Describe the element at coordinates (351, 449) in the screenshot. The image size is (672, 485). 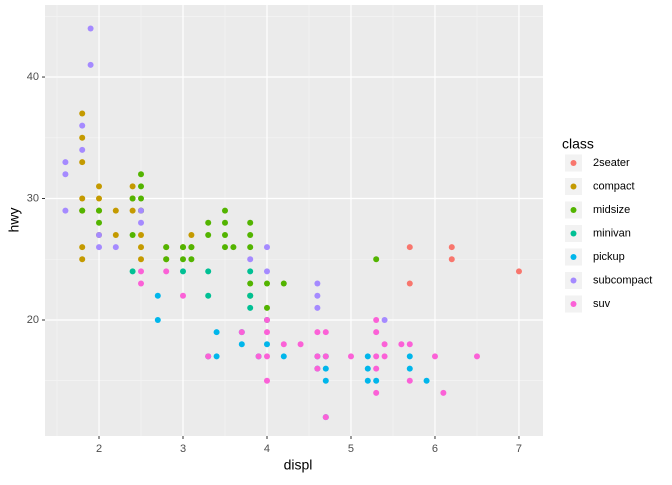
I see `x-tick-label: 5` at that location.